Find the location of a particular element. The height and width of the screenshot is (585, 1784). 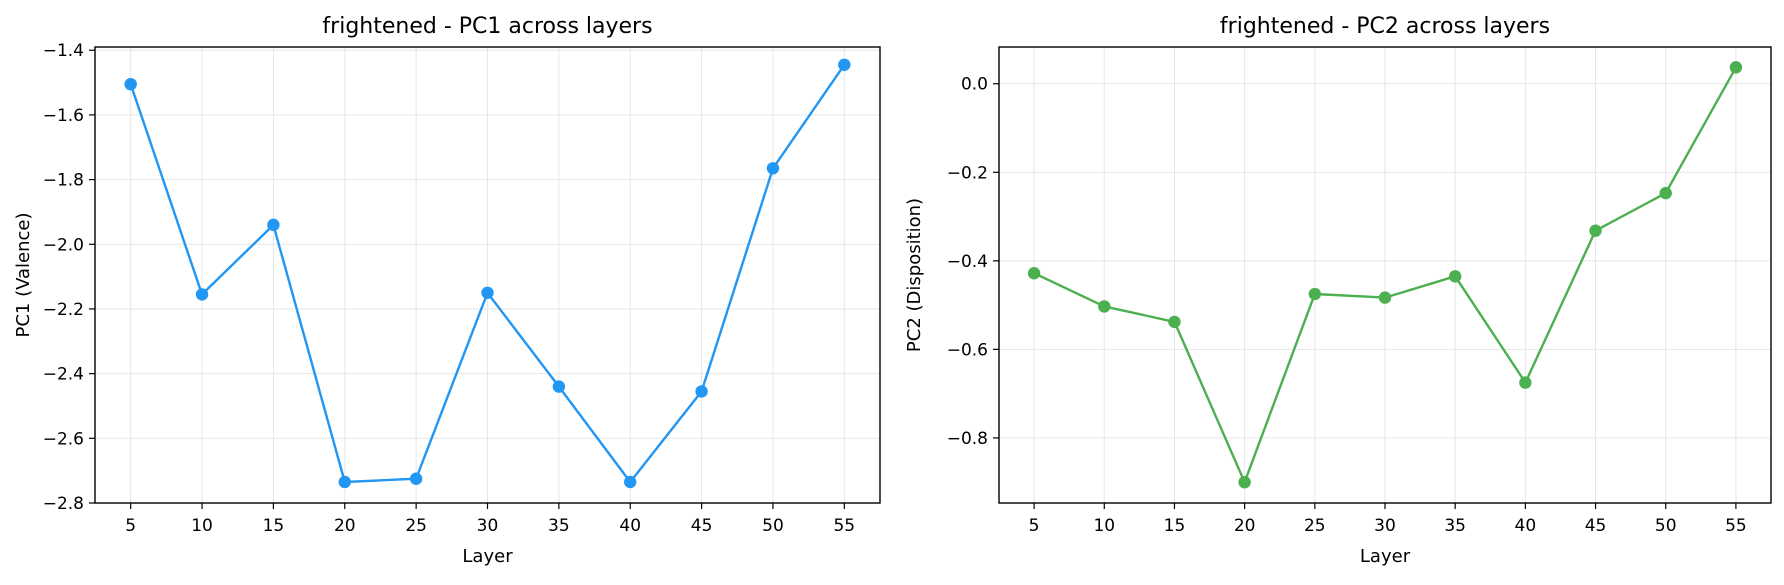

x-axis-label-pc2: Layer is located at coordinates (1385, 556).